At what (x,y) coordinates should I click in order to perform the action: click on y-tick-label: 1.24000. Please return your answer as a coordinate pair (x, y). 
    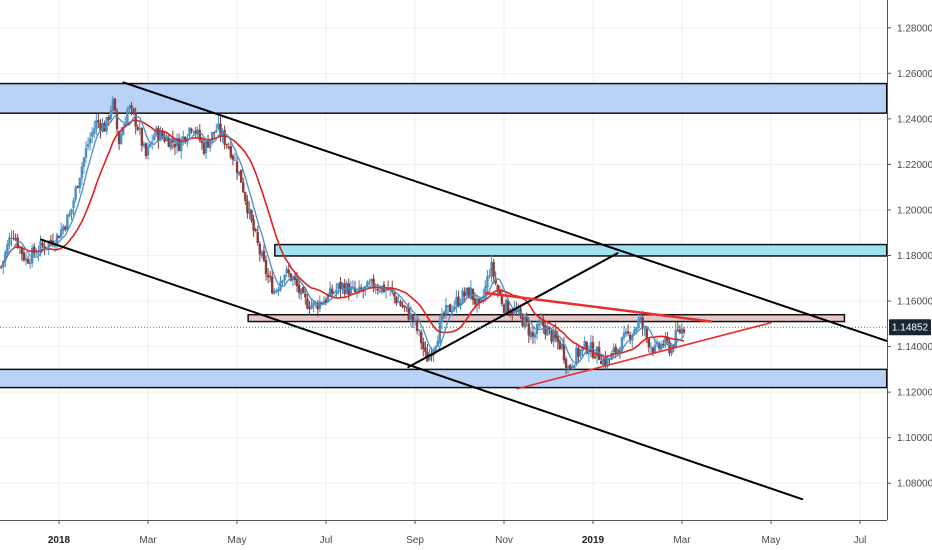
    Looking at the image, I should click on (914, 119).